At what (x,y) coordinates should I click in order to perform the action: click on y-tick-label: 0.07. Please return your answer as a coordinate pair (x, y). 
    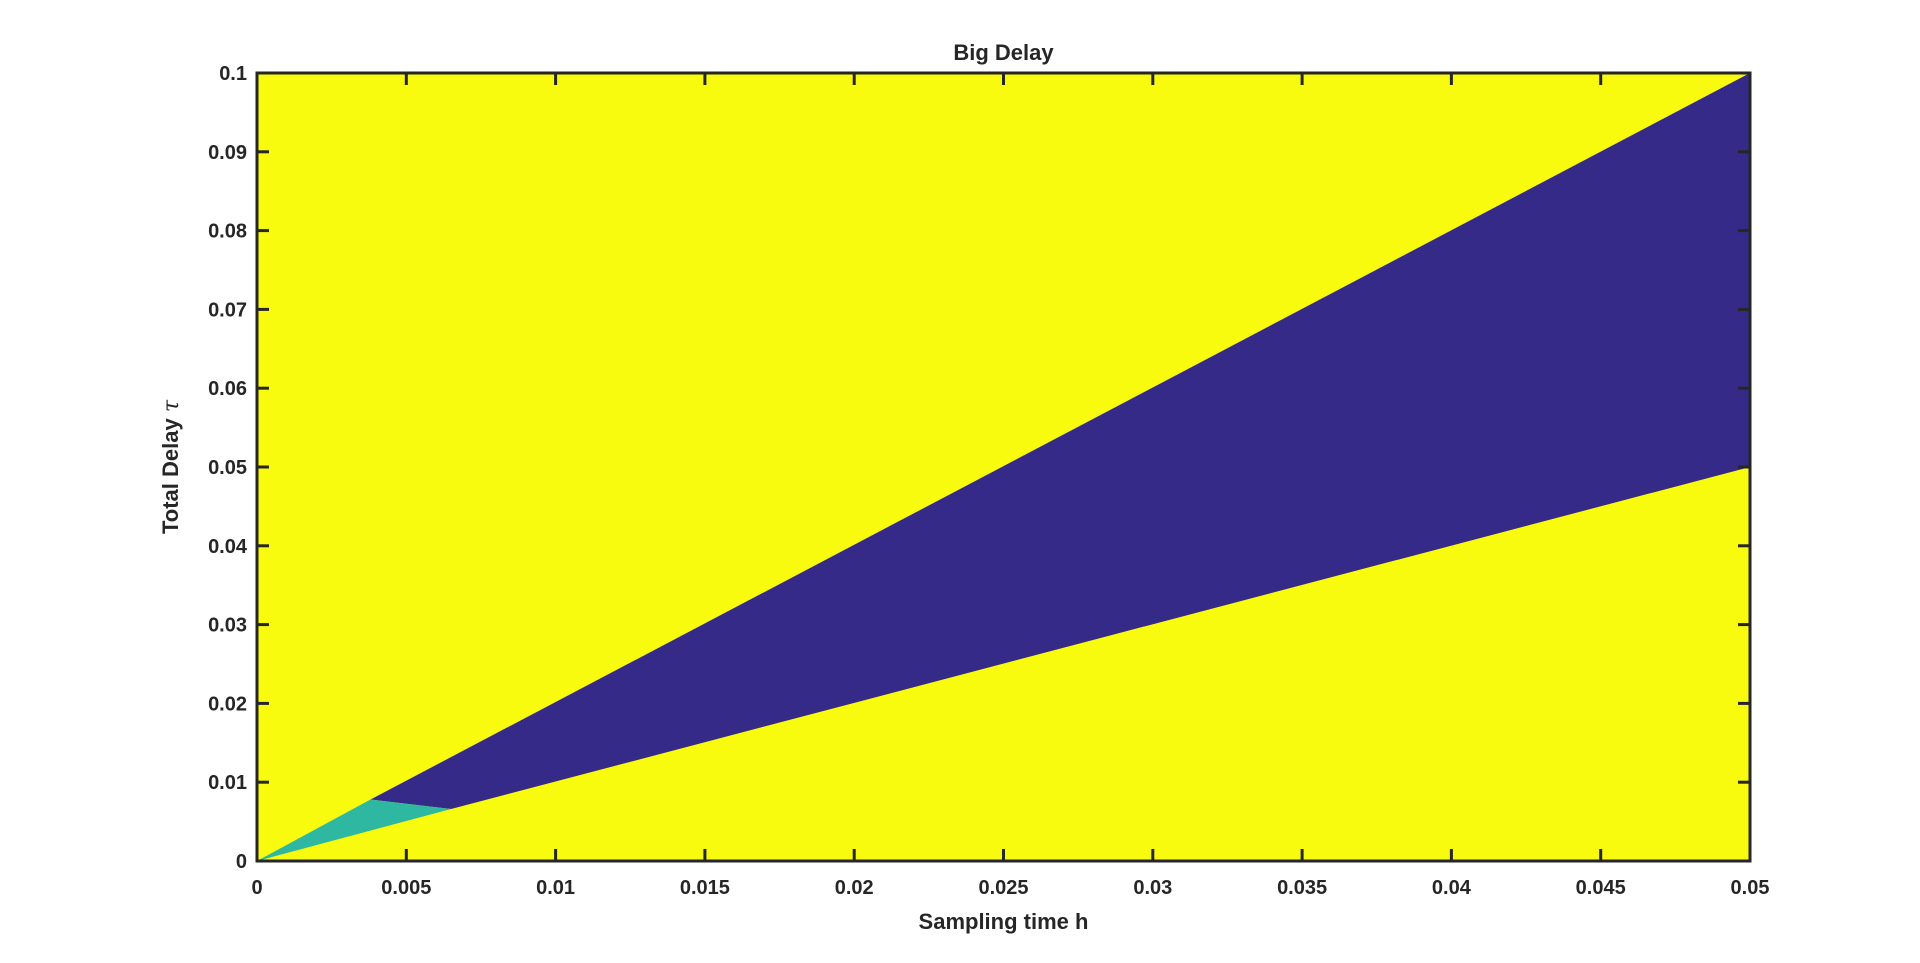
    Looking at the image, I should click on (227, 310).